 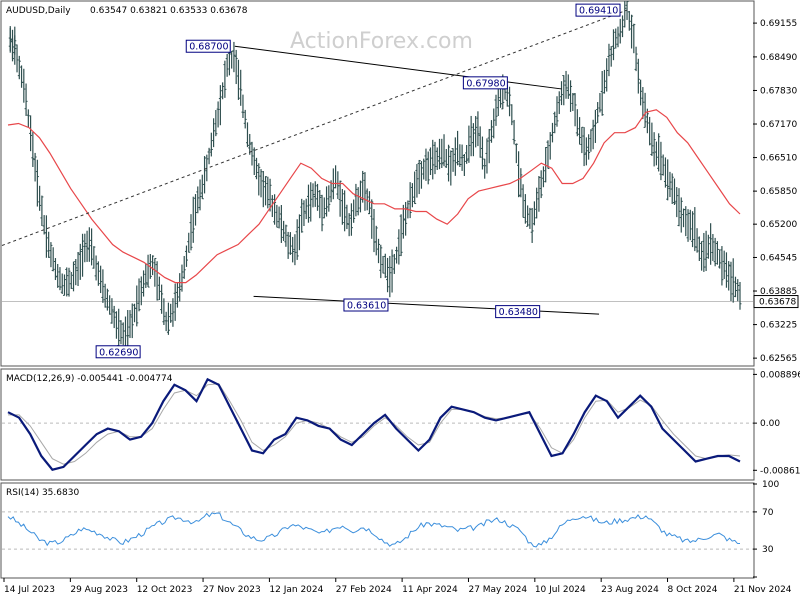 What do you see at coordinates (770, 424) in the screenshot?
I see `macd-tick-label: 0.00` at bounding box center [770, 424].